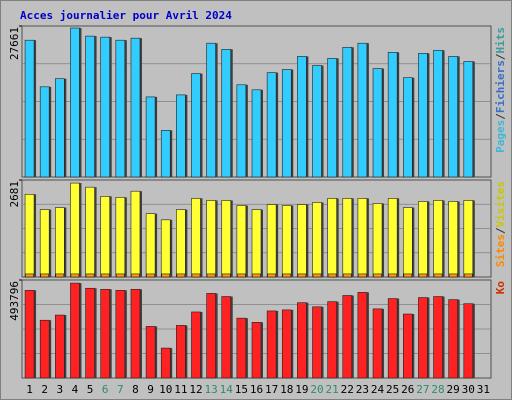  Describe the element at coordinates (500, 224) in the screenshot. I see `legend: Sites/Visites` at that location.